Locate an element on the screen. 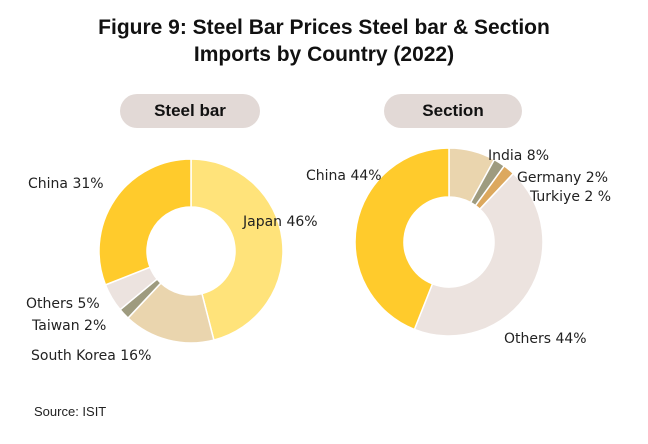  section-label-germany: Germany 2% is located at coordinates (562, 178).